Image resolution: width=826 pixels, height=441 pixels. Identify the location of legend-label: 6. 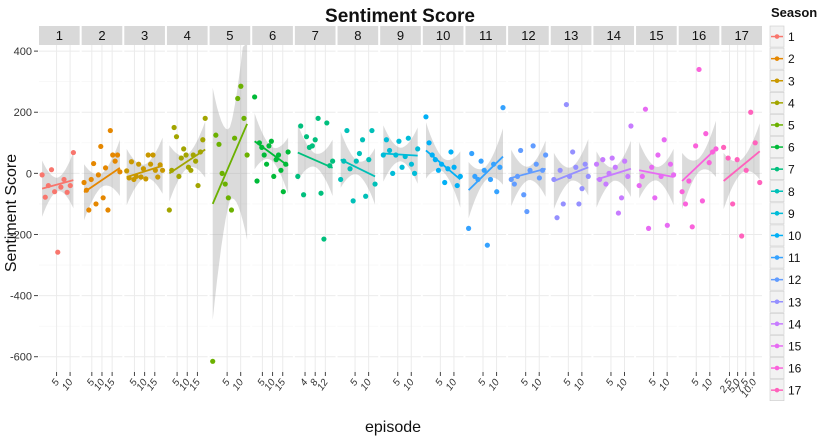
(791, 148).